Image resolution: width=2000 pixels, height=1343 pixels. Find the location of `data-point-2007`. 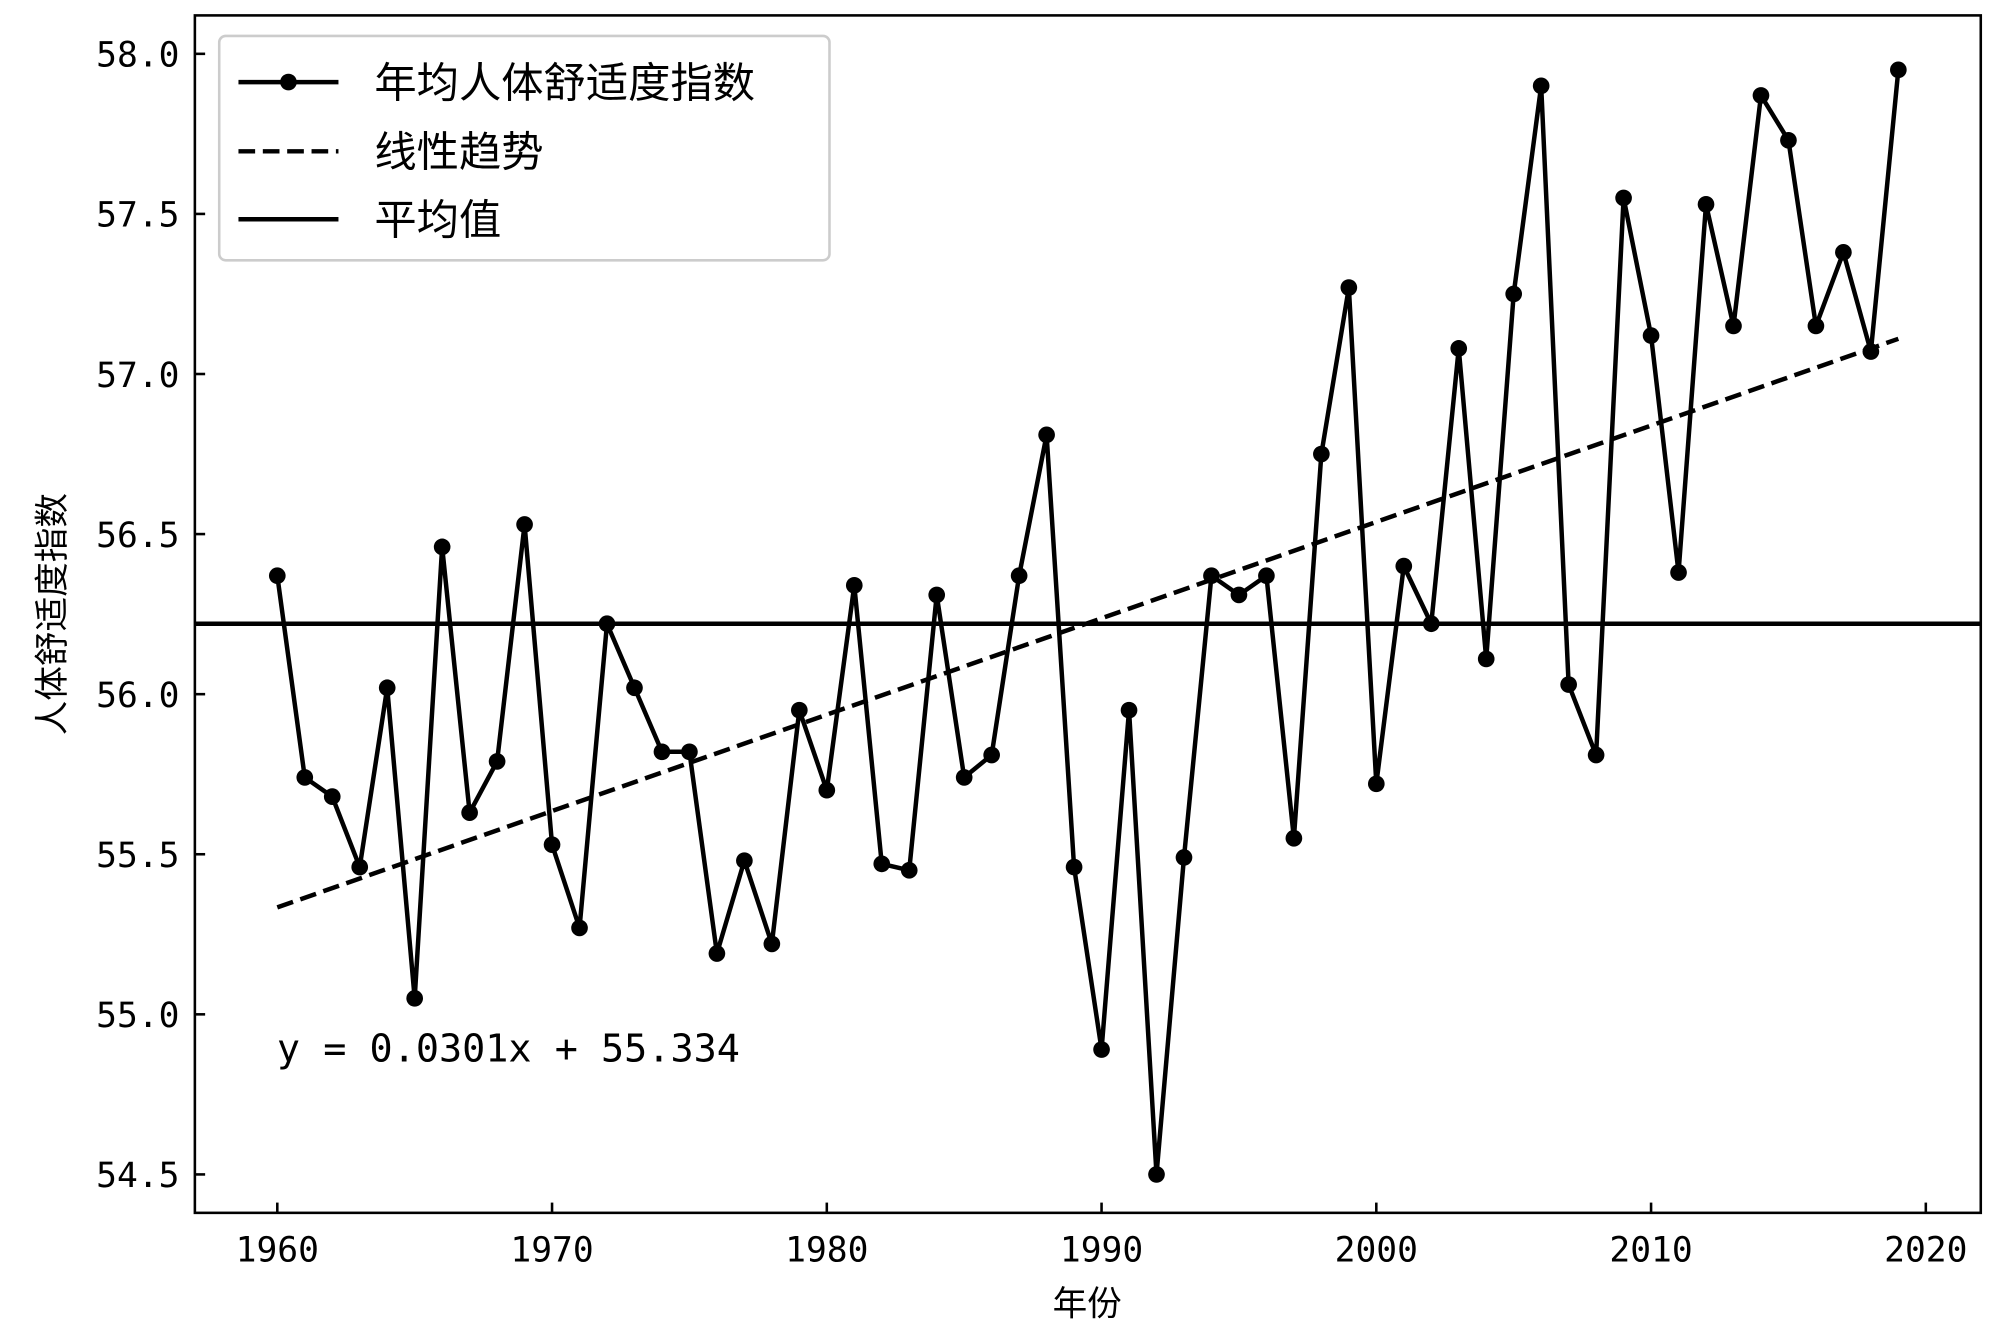

data-point-2007 is located at coordinates (1568, 684).